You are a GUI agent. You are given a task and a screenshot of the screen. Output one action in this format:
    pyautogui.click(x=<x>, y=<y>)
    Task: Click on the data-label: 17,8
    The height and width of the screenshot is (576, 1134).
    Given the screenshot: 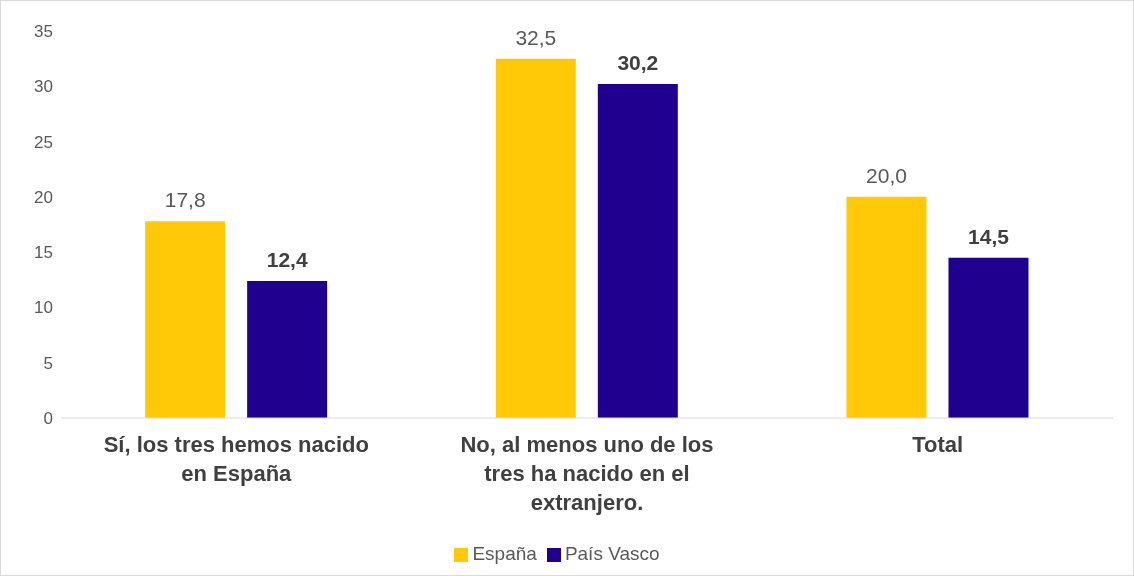 What is the action you would take?
    pyautogui.click(x=185, y=200)
    